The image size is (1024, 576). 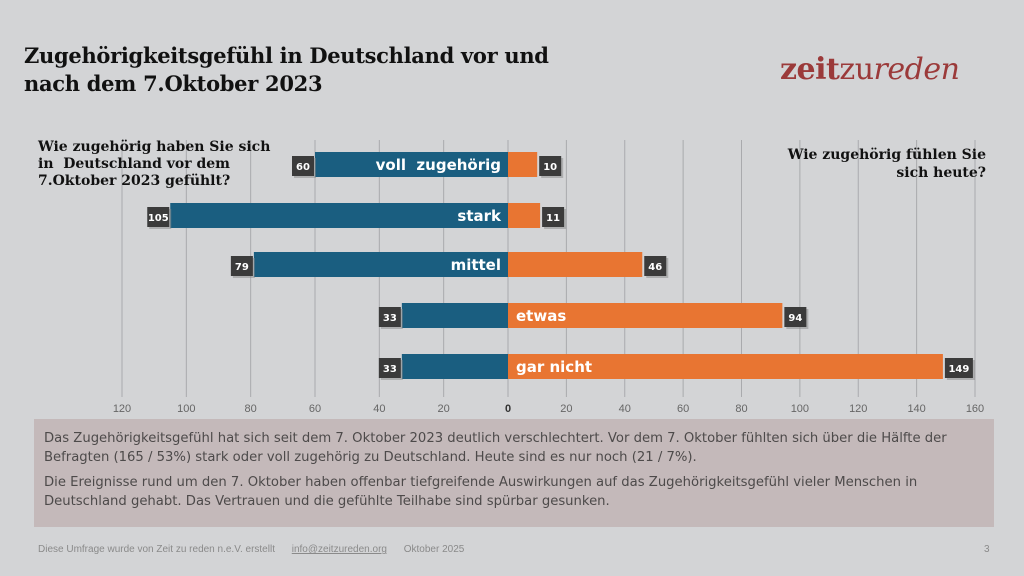 What do you see at coordinates (554, 367) in the screenshot?
I see `category-label: gar nicht` at bounding box center [554, 367].